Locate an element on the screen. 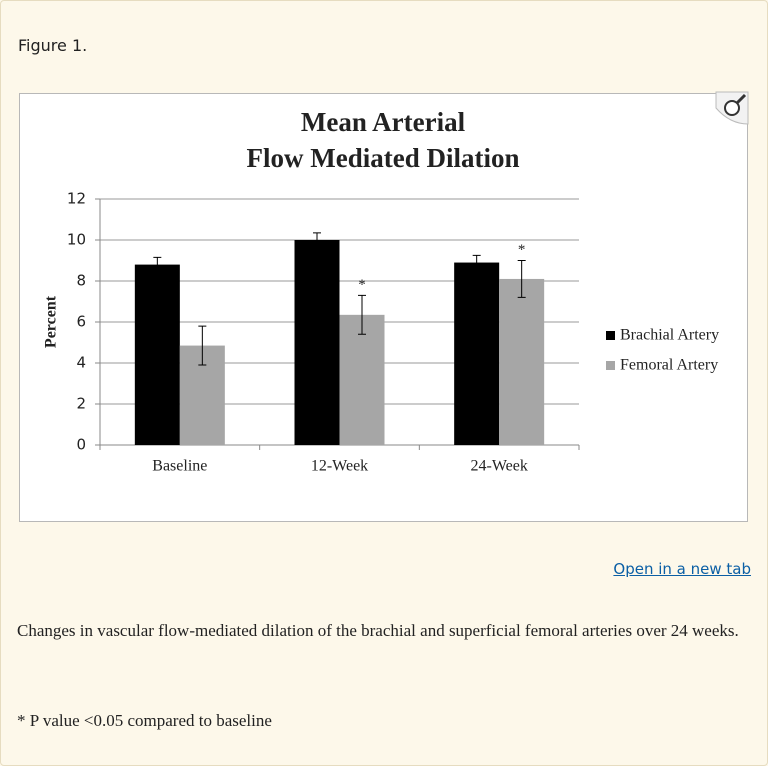 The image size is (768, 766). open-link: Open in a new tab is located at coordinates (682, 569).